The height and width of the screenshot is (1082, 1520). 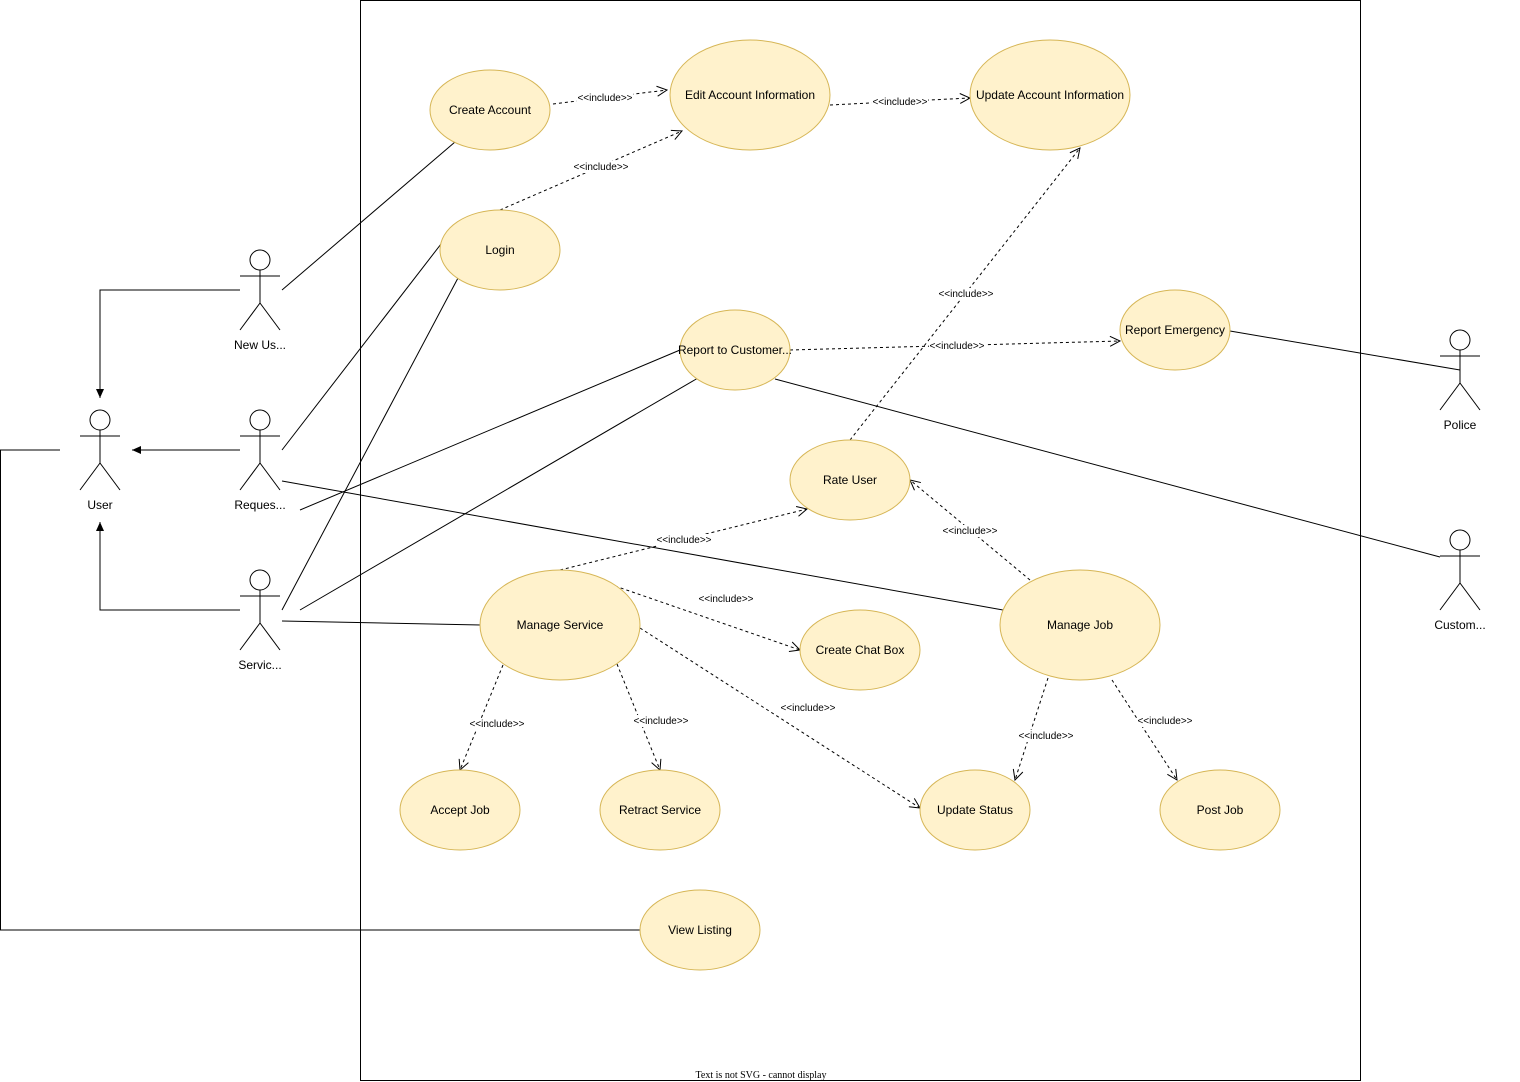 I want to click on include-report-to-customer-emergency, so click(x=954, y=346).